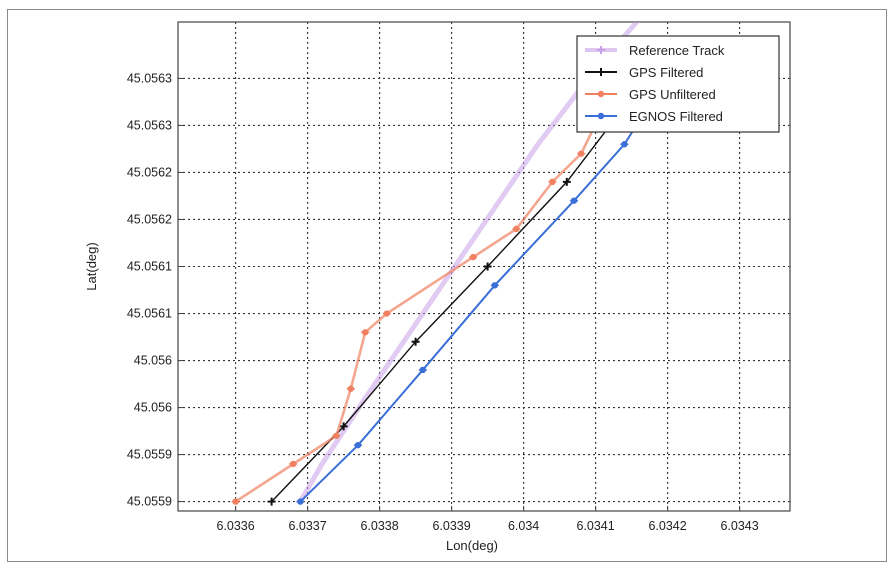  What do you see at coordinates (91, 266) in the screenshot?
I see `y-axis-label: Lat(deg)` at bounding box center [91, 266].